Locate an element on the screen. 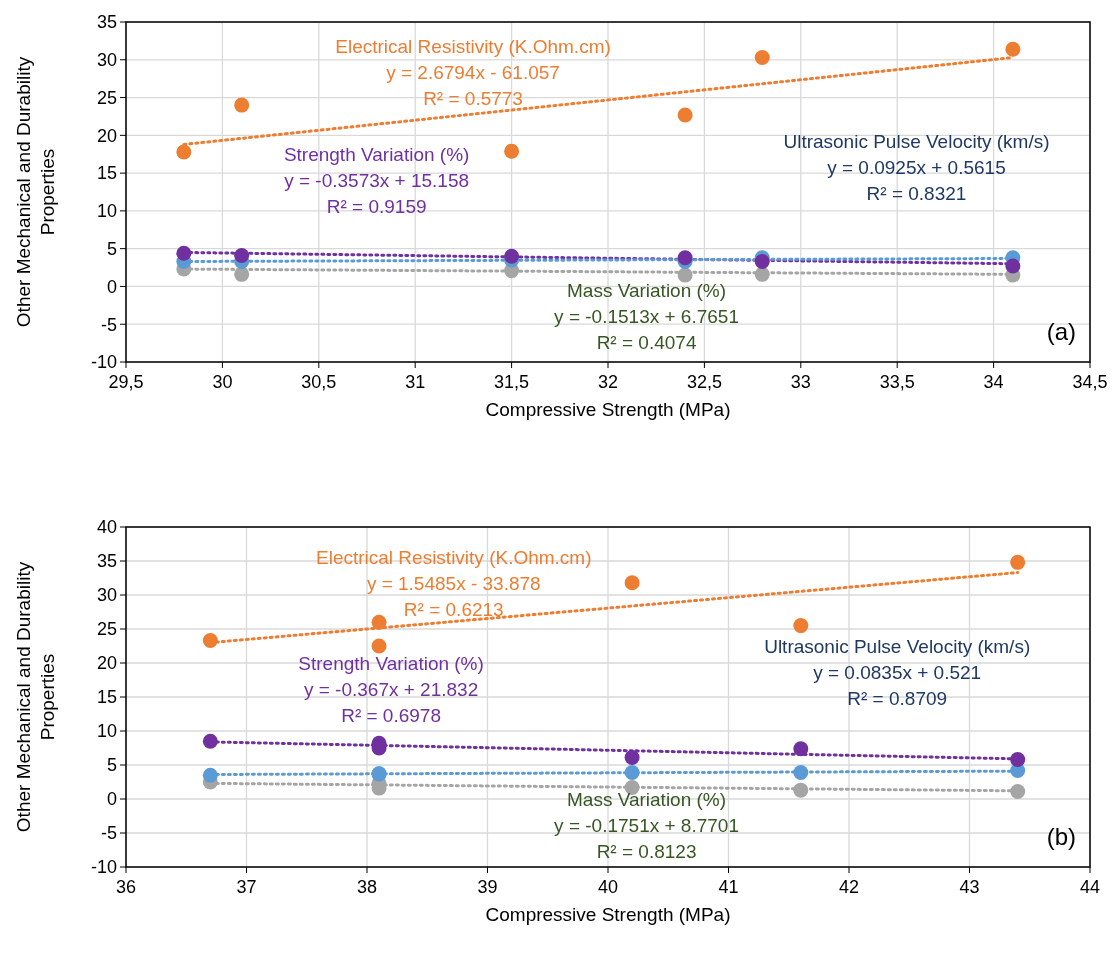  annotation: Ultrasonic Pulse Velocity (km/s) y = 0.0835x + 0.521 R² = 0.8709 is located at coordinates (897, 672).